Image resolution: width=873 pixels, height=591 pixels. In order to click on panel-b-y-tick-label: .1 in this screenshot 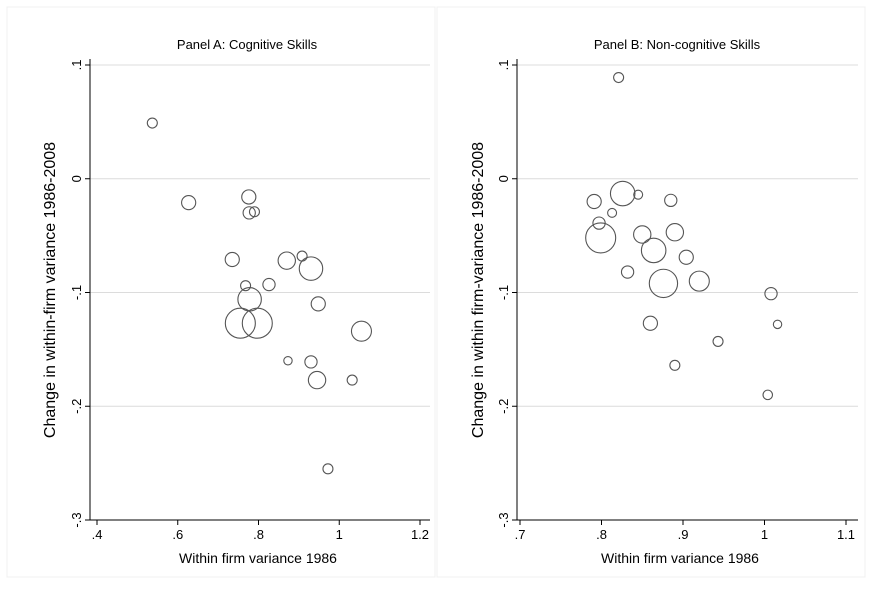, I will do `click(503, 65)`.